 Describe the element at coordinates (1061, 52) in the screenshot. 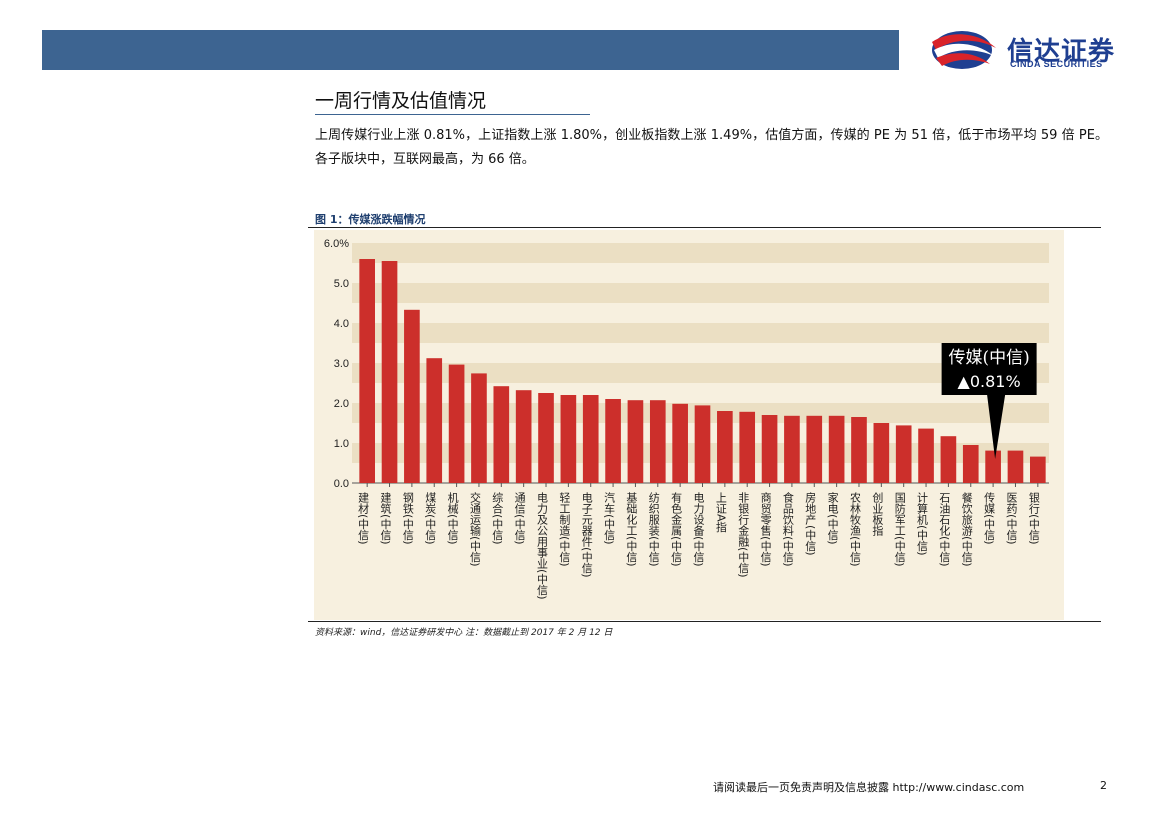

I see `logo-chinese-name: 信达证券` at that location.